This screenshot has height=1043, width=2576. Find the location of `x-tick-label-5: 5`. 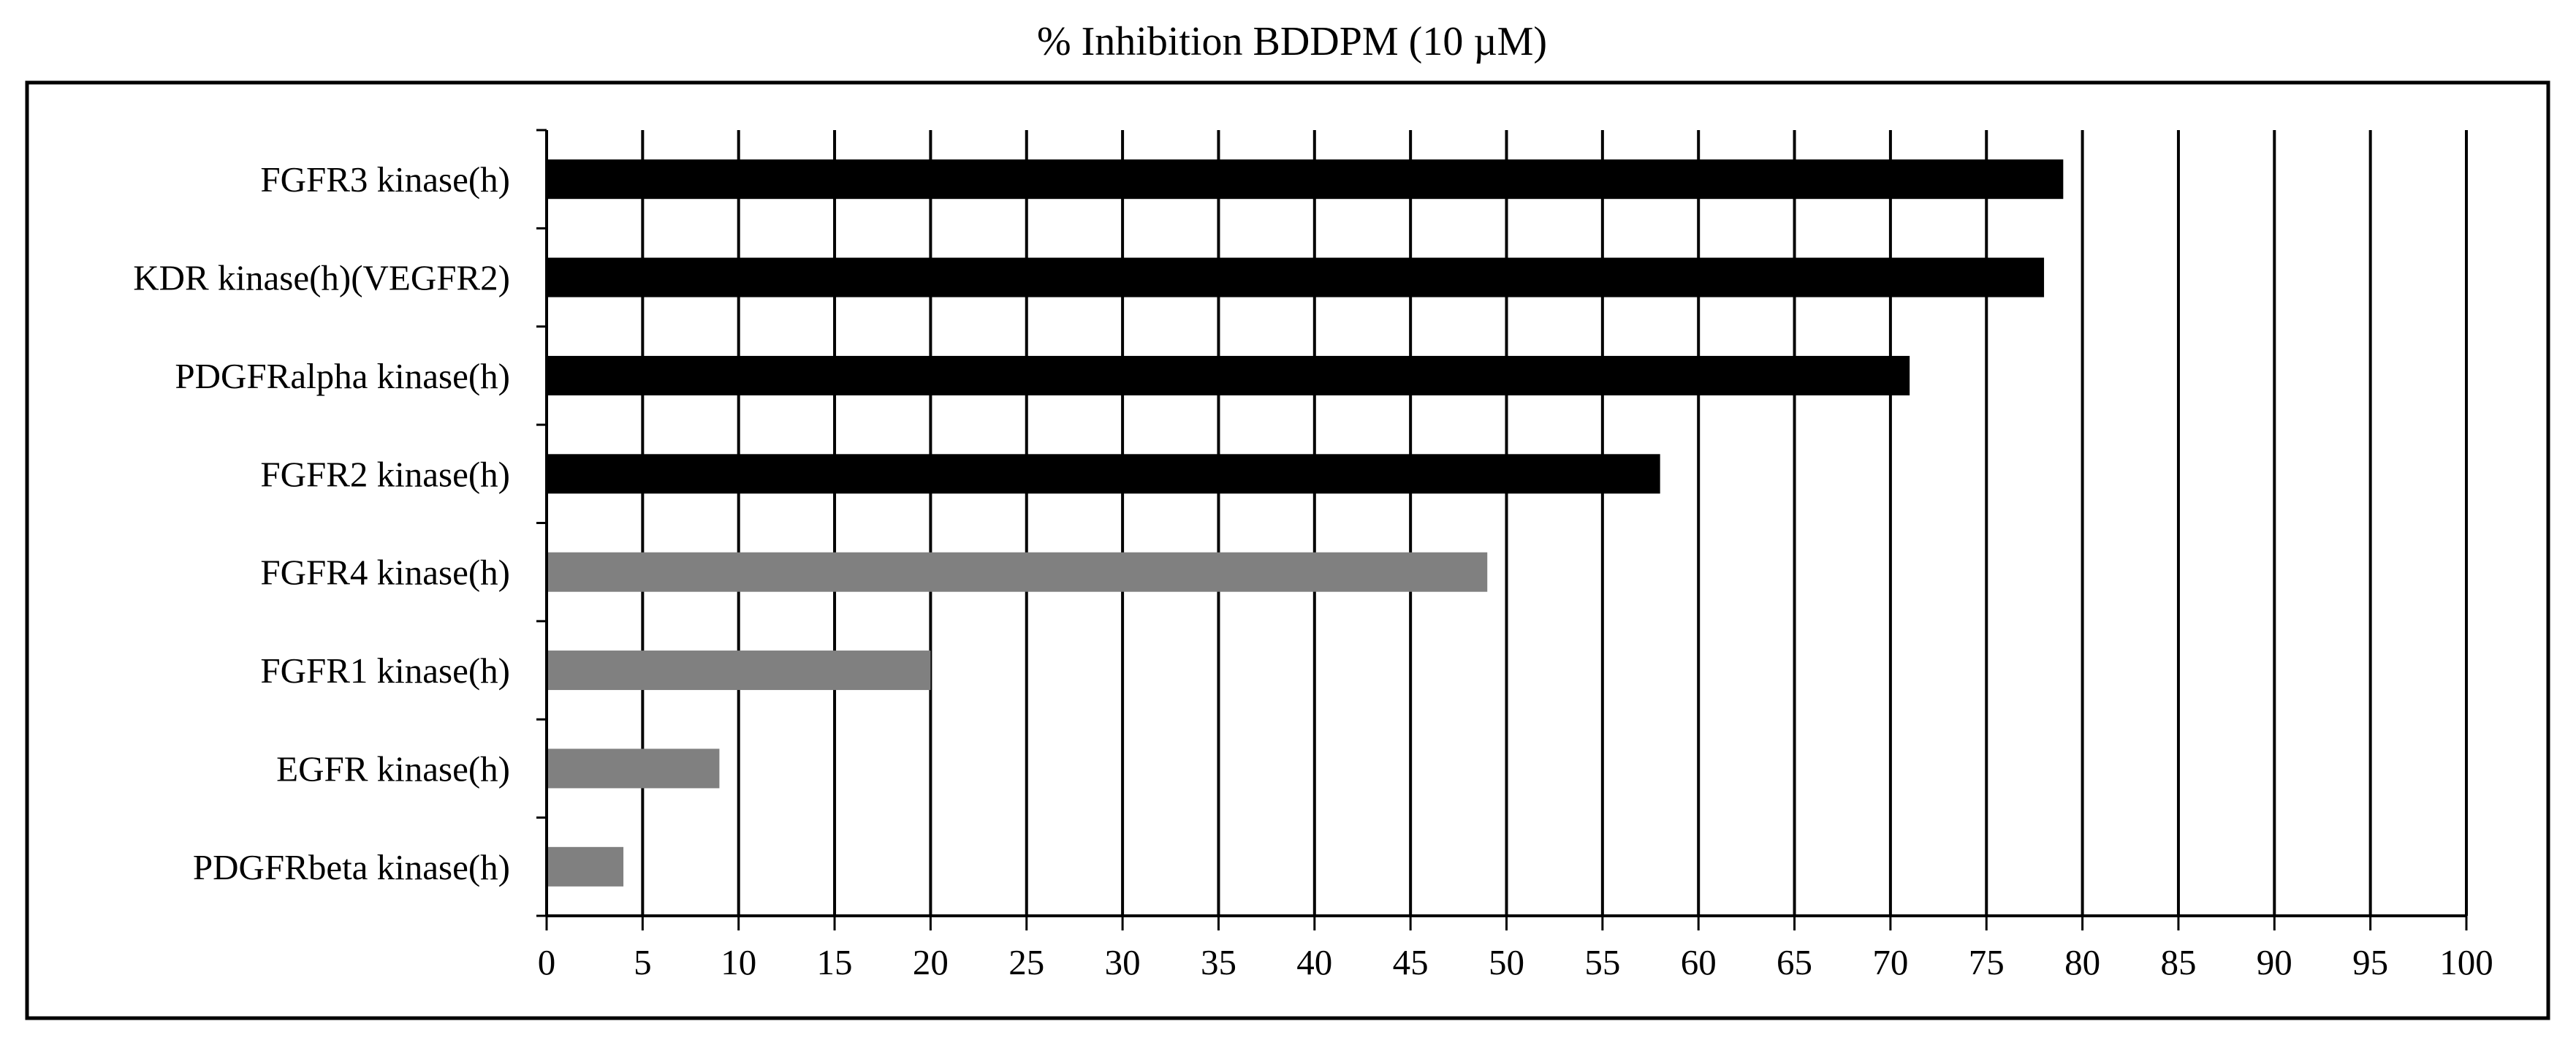

x-tick-label-5: 5 is located at coordinates (643, 962).